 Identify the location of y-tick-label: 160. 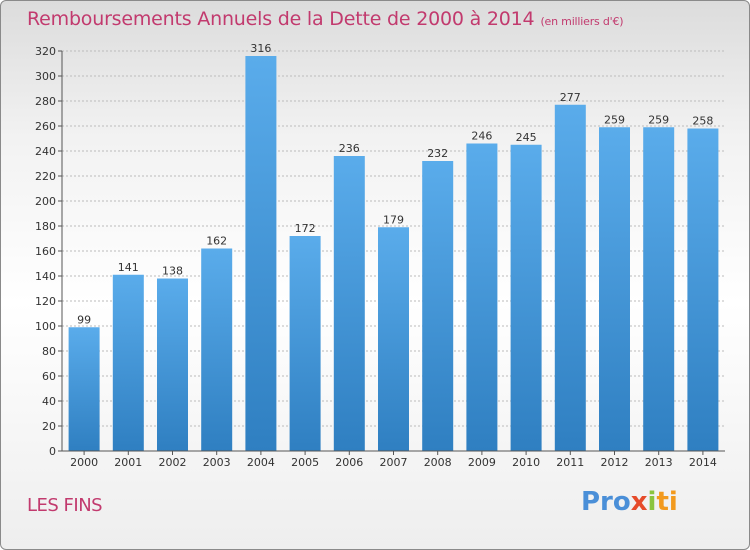
(45, 251).